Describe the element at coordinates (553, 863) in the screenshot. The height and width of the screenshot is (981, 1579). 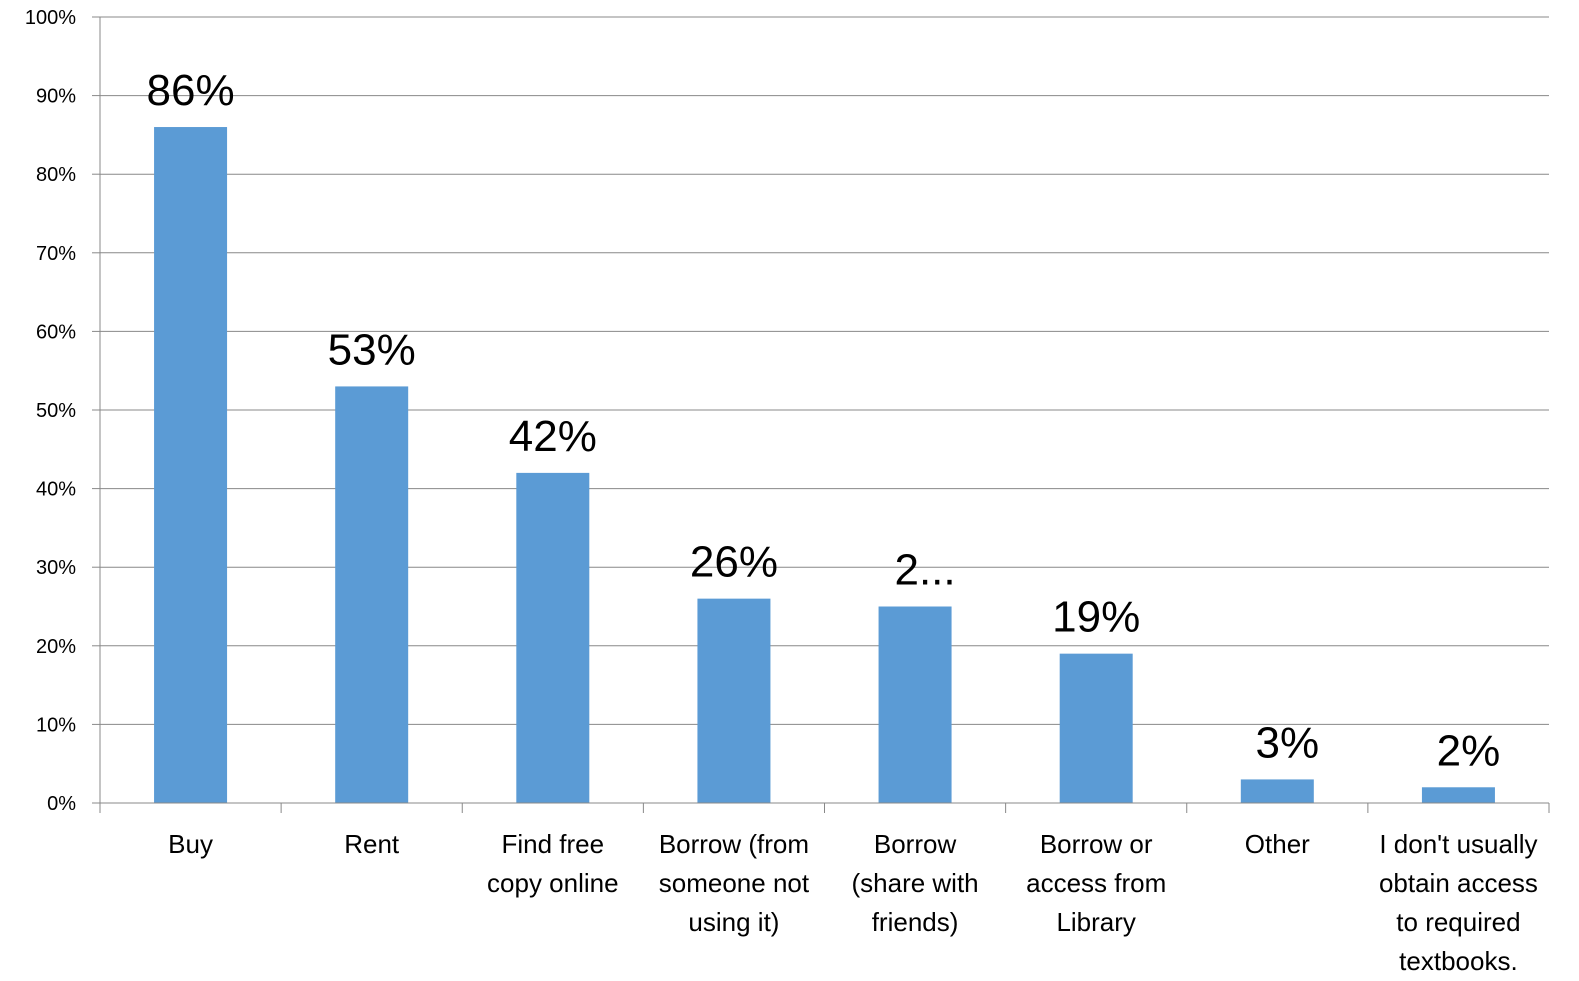
I see `x-tick-label: Find free copy online` at that location.